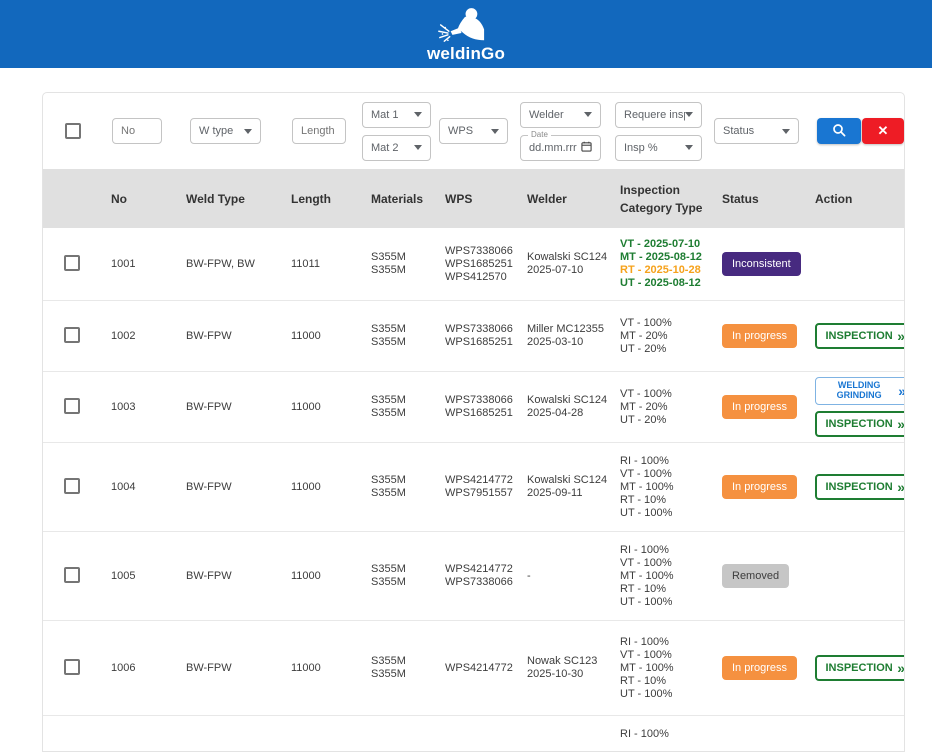 This screenshot has width=932, height=752. Describe the element at coordinates (529, 575) in the screenshot. I see `cell-welder: -` at that location.